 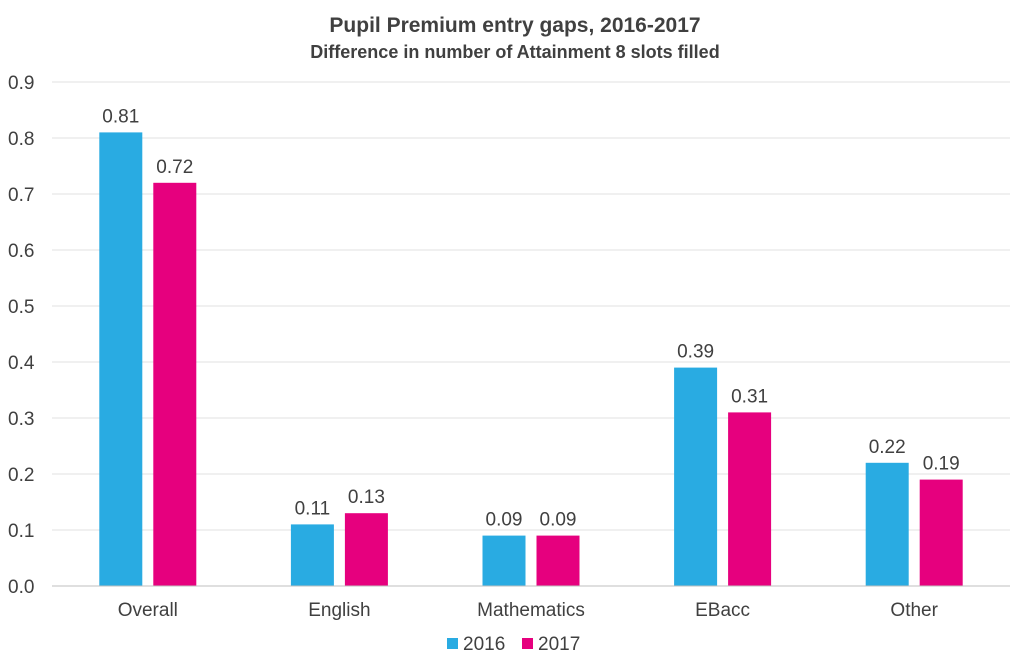 What do you see at coordinates (21, 335) in the screenshot?
I see `y-axis-tick-labels: 0.0 0.1 0.2 0.3 0.4 0.5 0.6 0.7 0.8 0.9` at bounding box center [21, 335].